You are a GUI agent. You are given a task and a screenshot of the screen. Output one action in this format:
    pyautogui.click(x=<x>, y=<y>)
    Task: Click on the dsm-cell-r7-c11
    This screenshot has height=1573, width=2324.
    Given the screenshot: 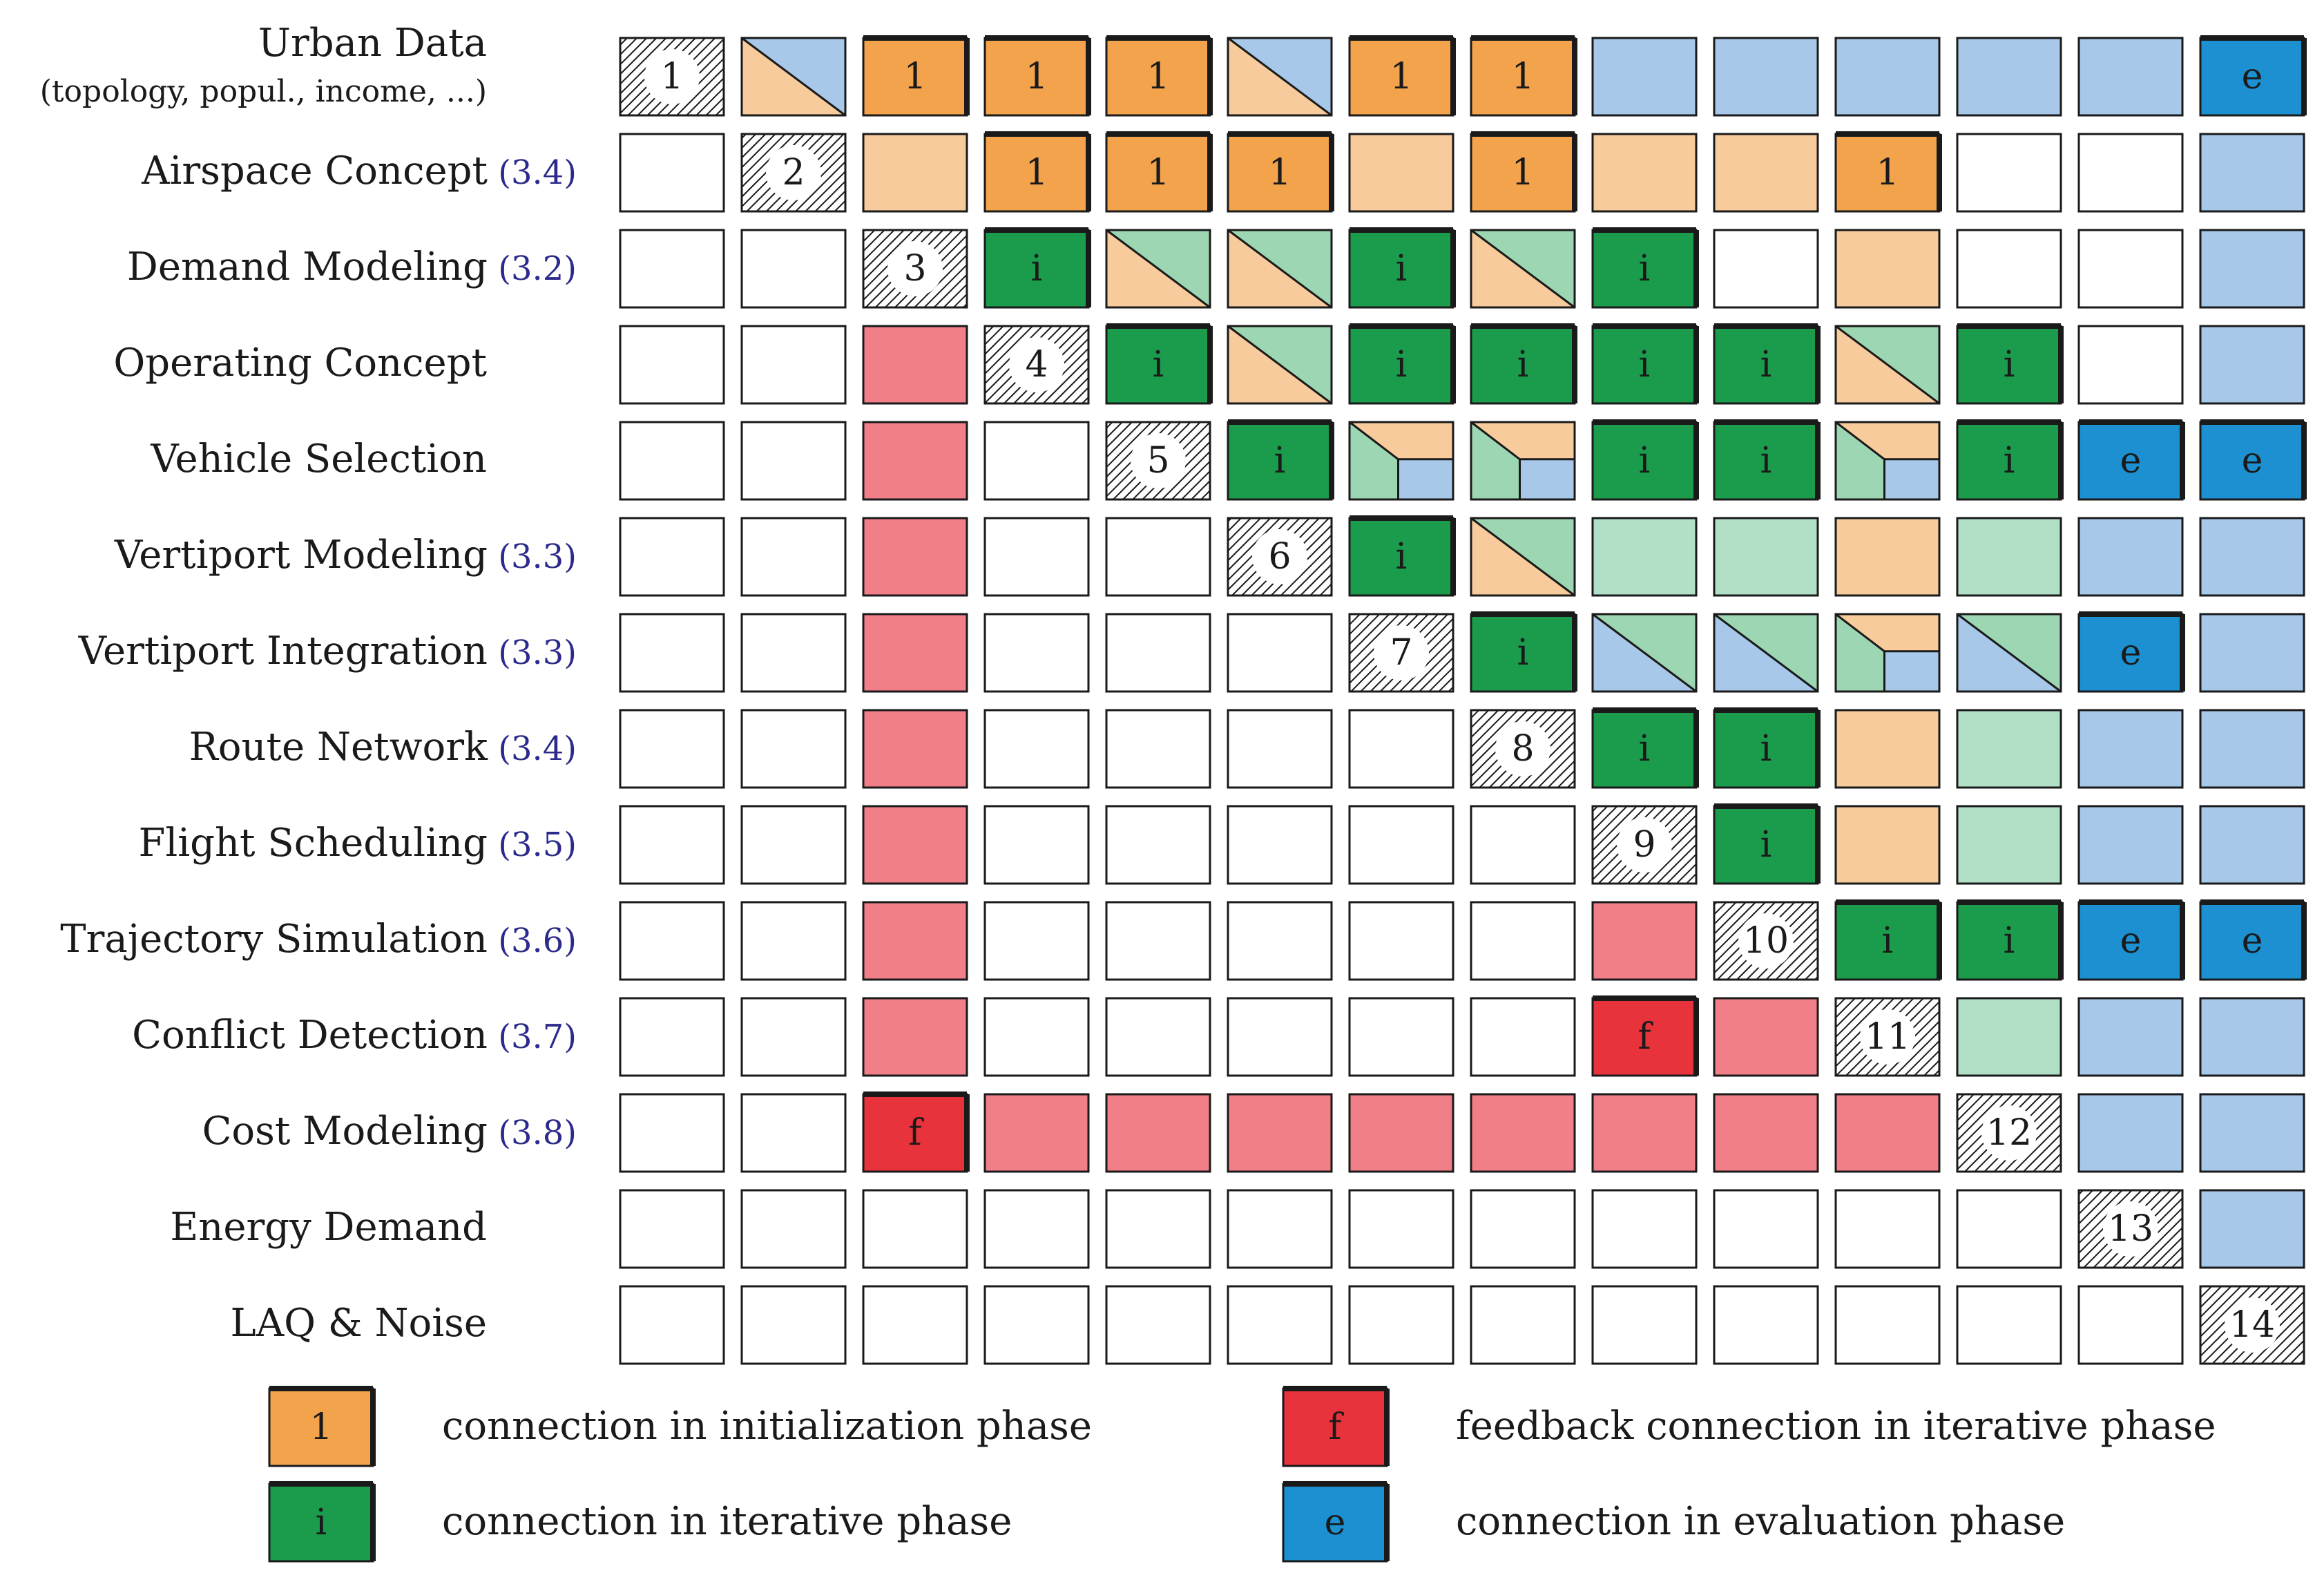 What is the action you would take?
    pyautogui.click(x=1887, y=653)
    